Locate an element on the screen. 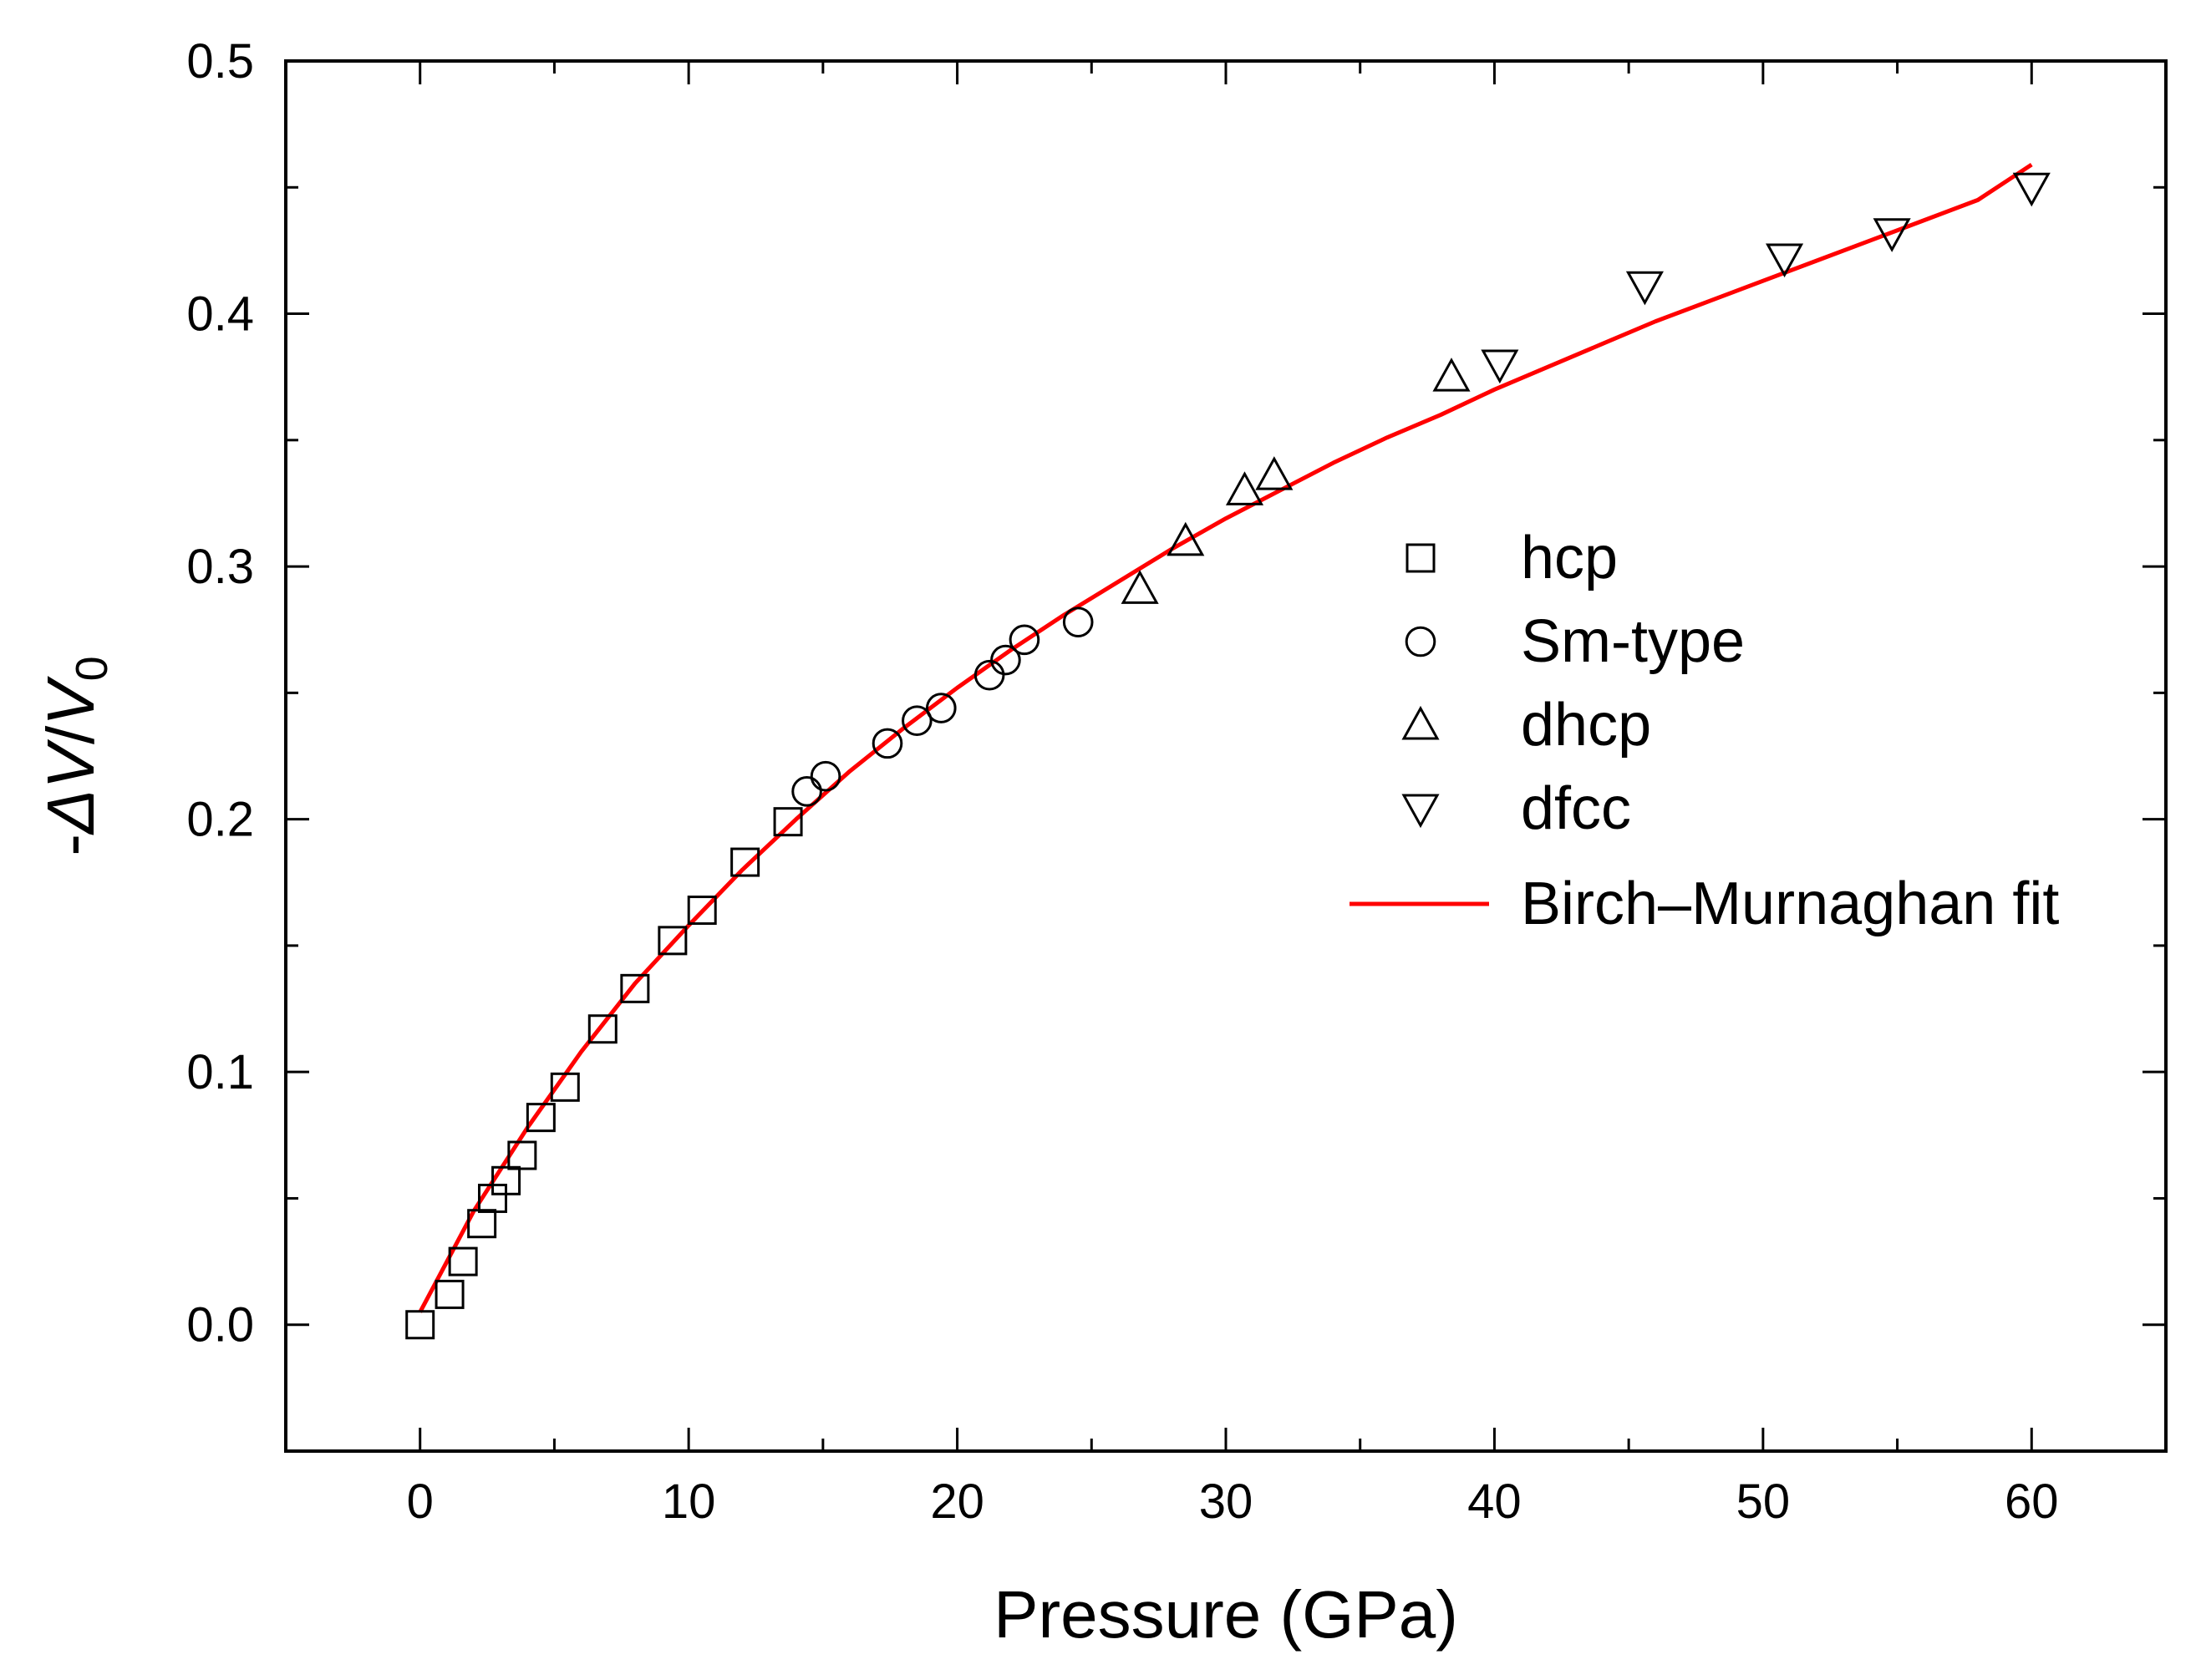 Image resolution: width=2201 pixels, height=1680 pixels. y-axis-title-subscript: 0 is located at coordinates (92, 668).